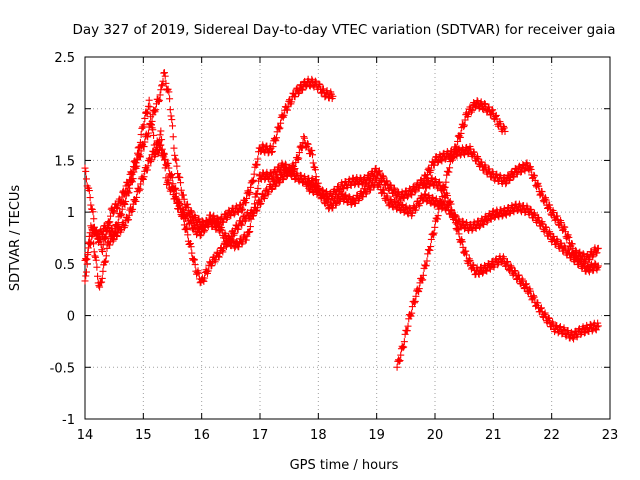 This screenshot has width=640, height=480. What do you see at coordinates (15, 238) in the screenshot?
I see `y-axis-label: SDTVAR / TECUs` at bounding box center [15, 238].